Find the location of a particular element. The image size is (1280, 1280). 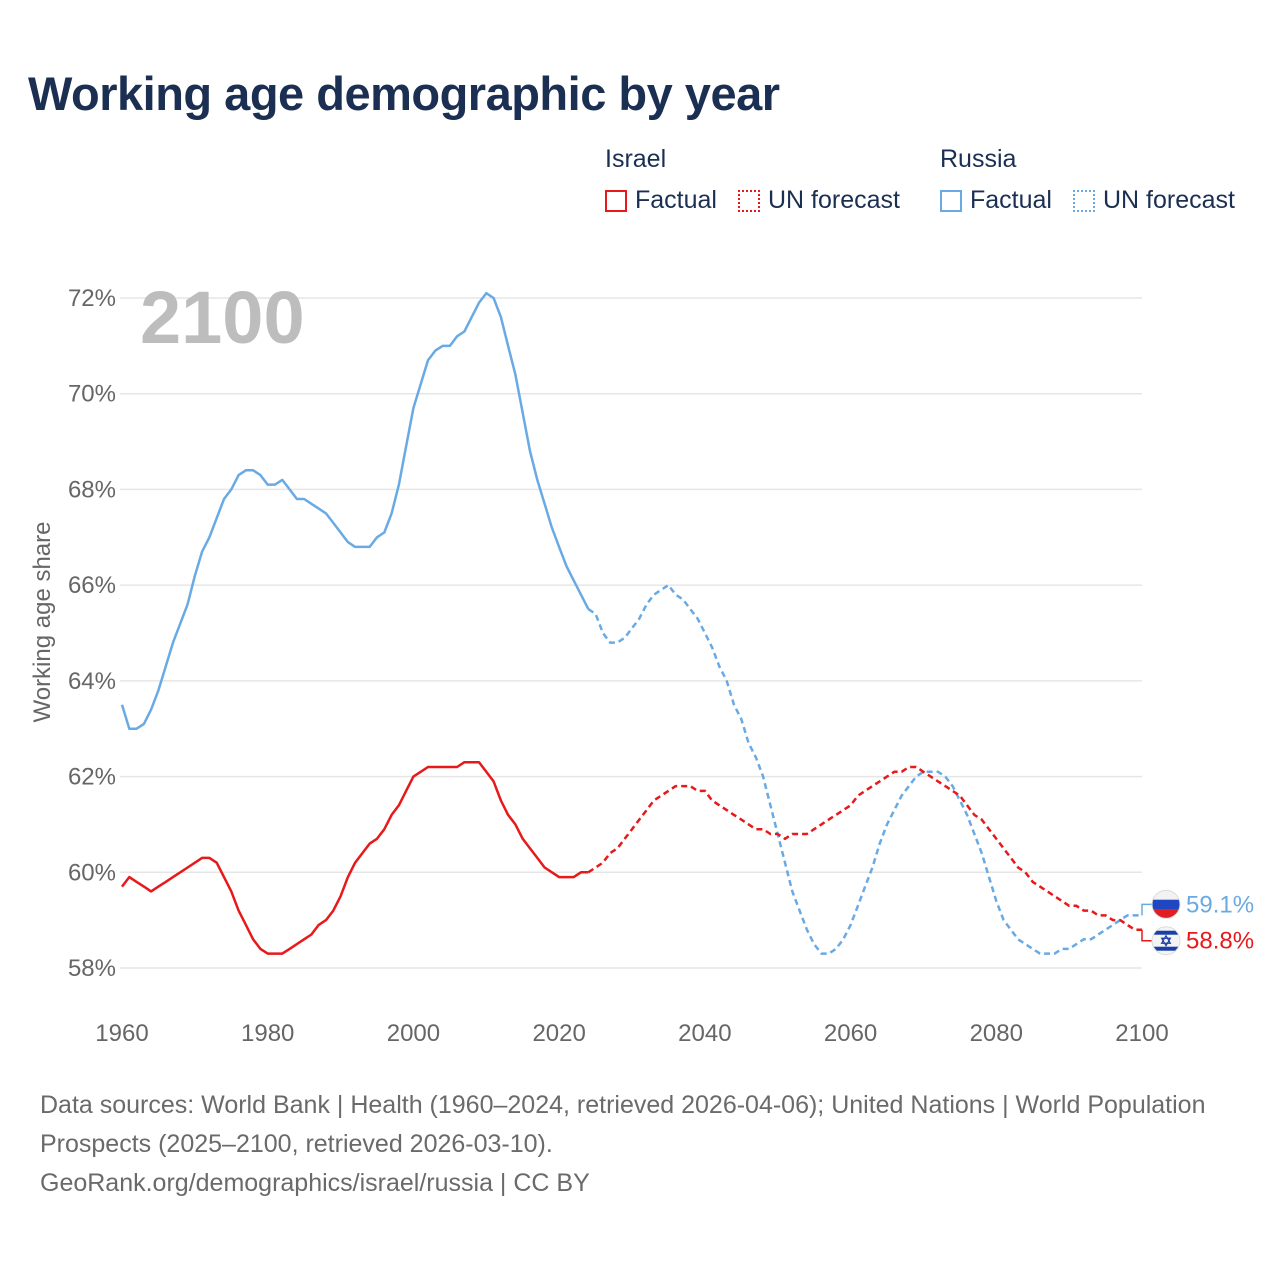

x-tick-label: 2060 is located at coordinates (850, 1033).